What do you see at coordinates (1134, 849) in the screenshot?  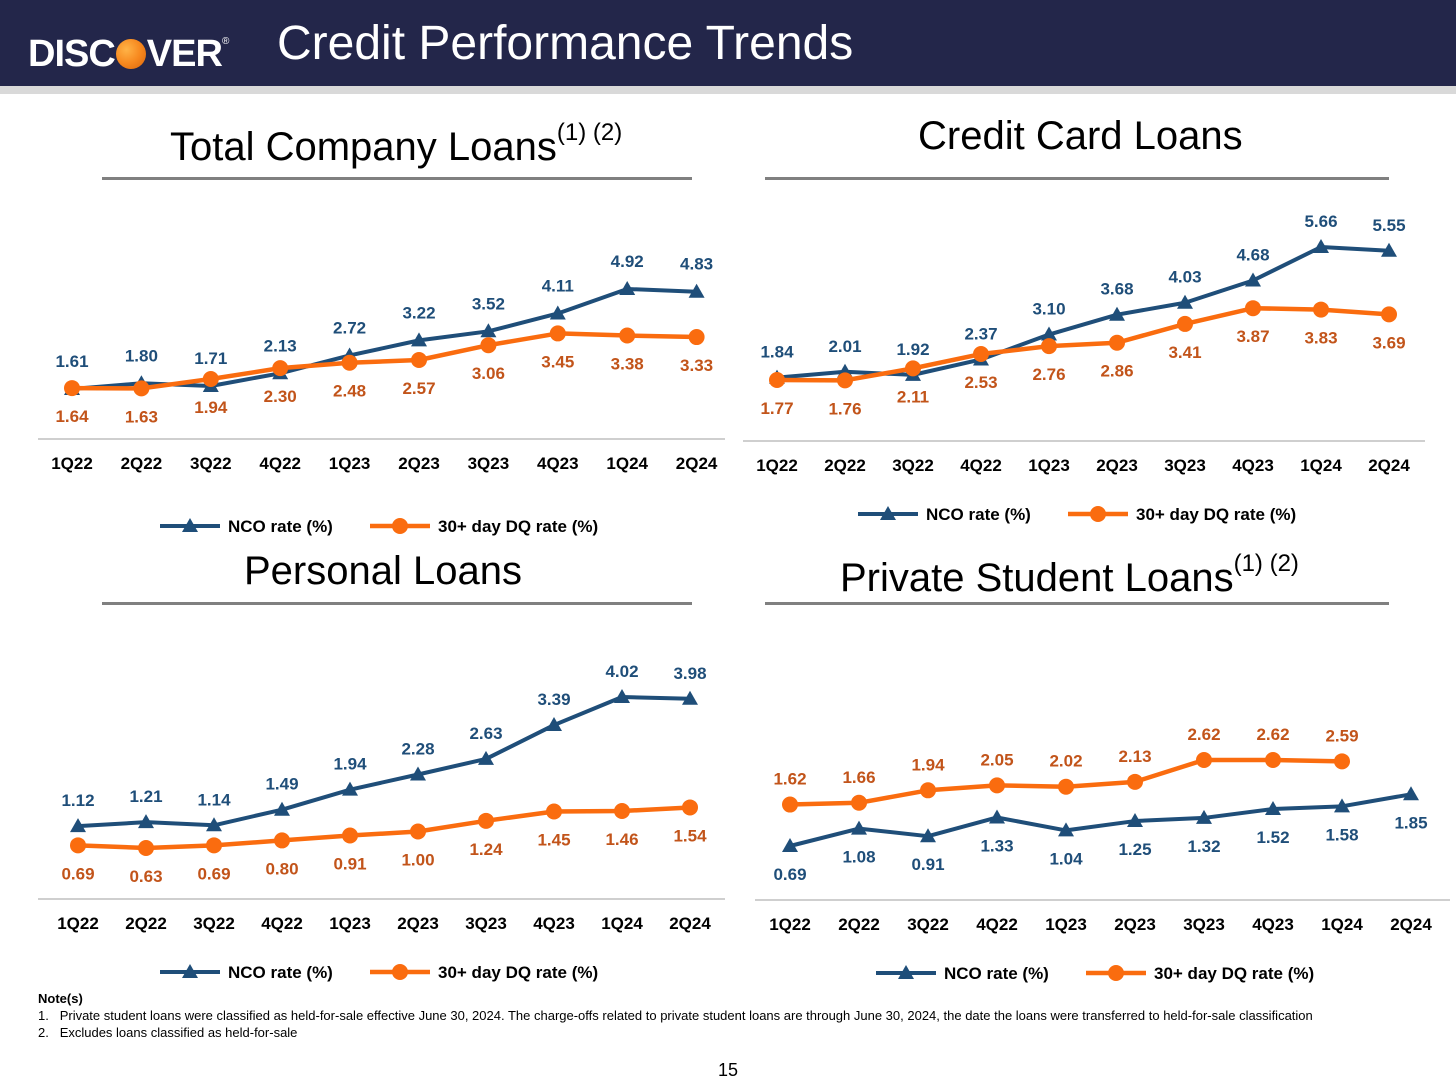 I see `nco-data-label: 1.25` at bounding box center [1134, 849].